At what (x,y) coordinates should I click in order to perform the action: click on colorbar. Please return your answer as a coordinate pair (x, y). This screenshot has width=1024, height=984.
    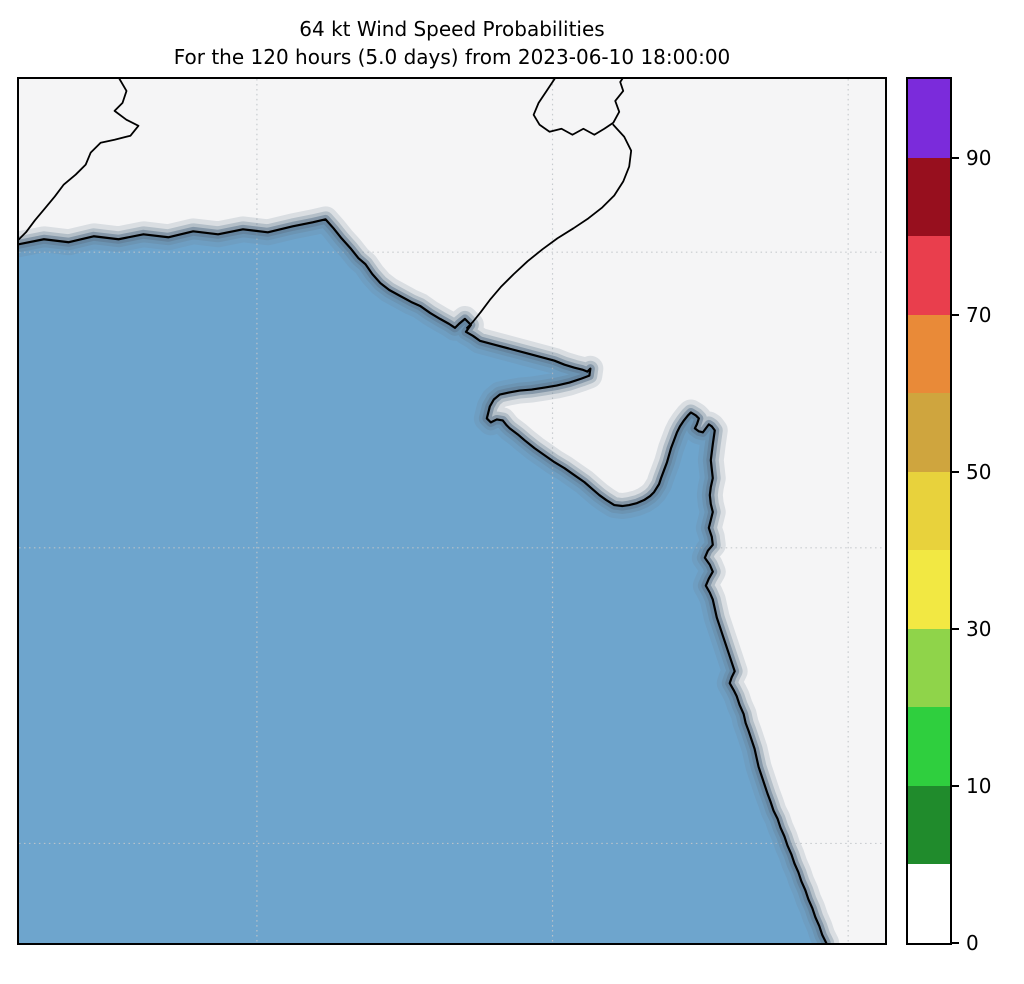
    Looking at the image, I should click on (929, 511).